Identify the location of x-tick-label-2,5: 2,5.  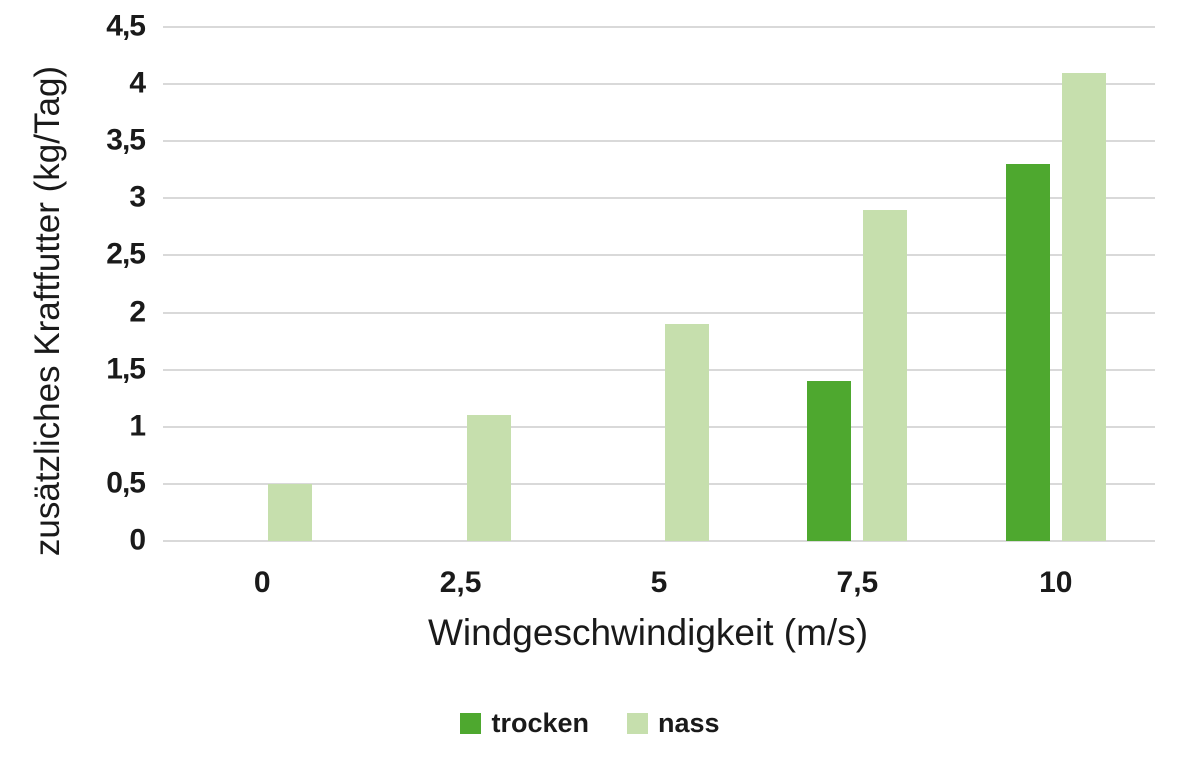
(460, 582).